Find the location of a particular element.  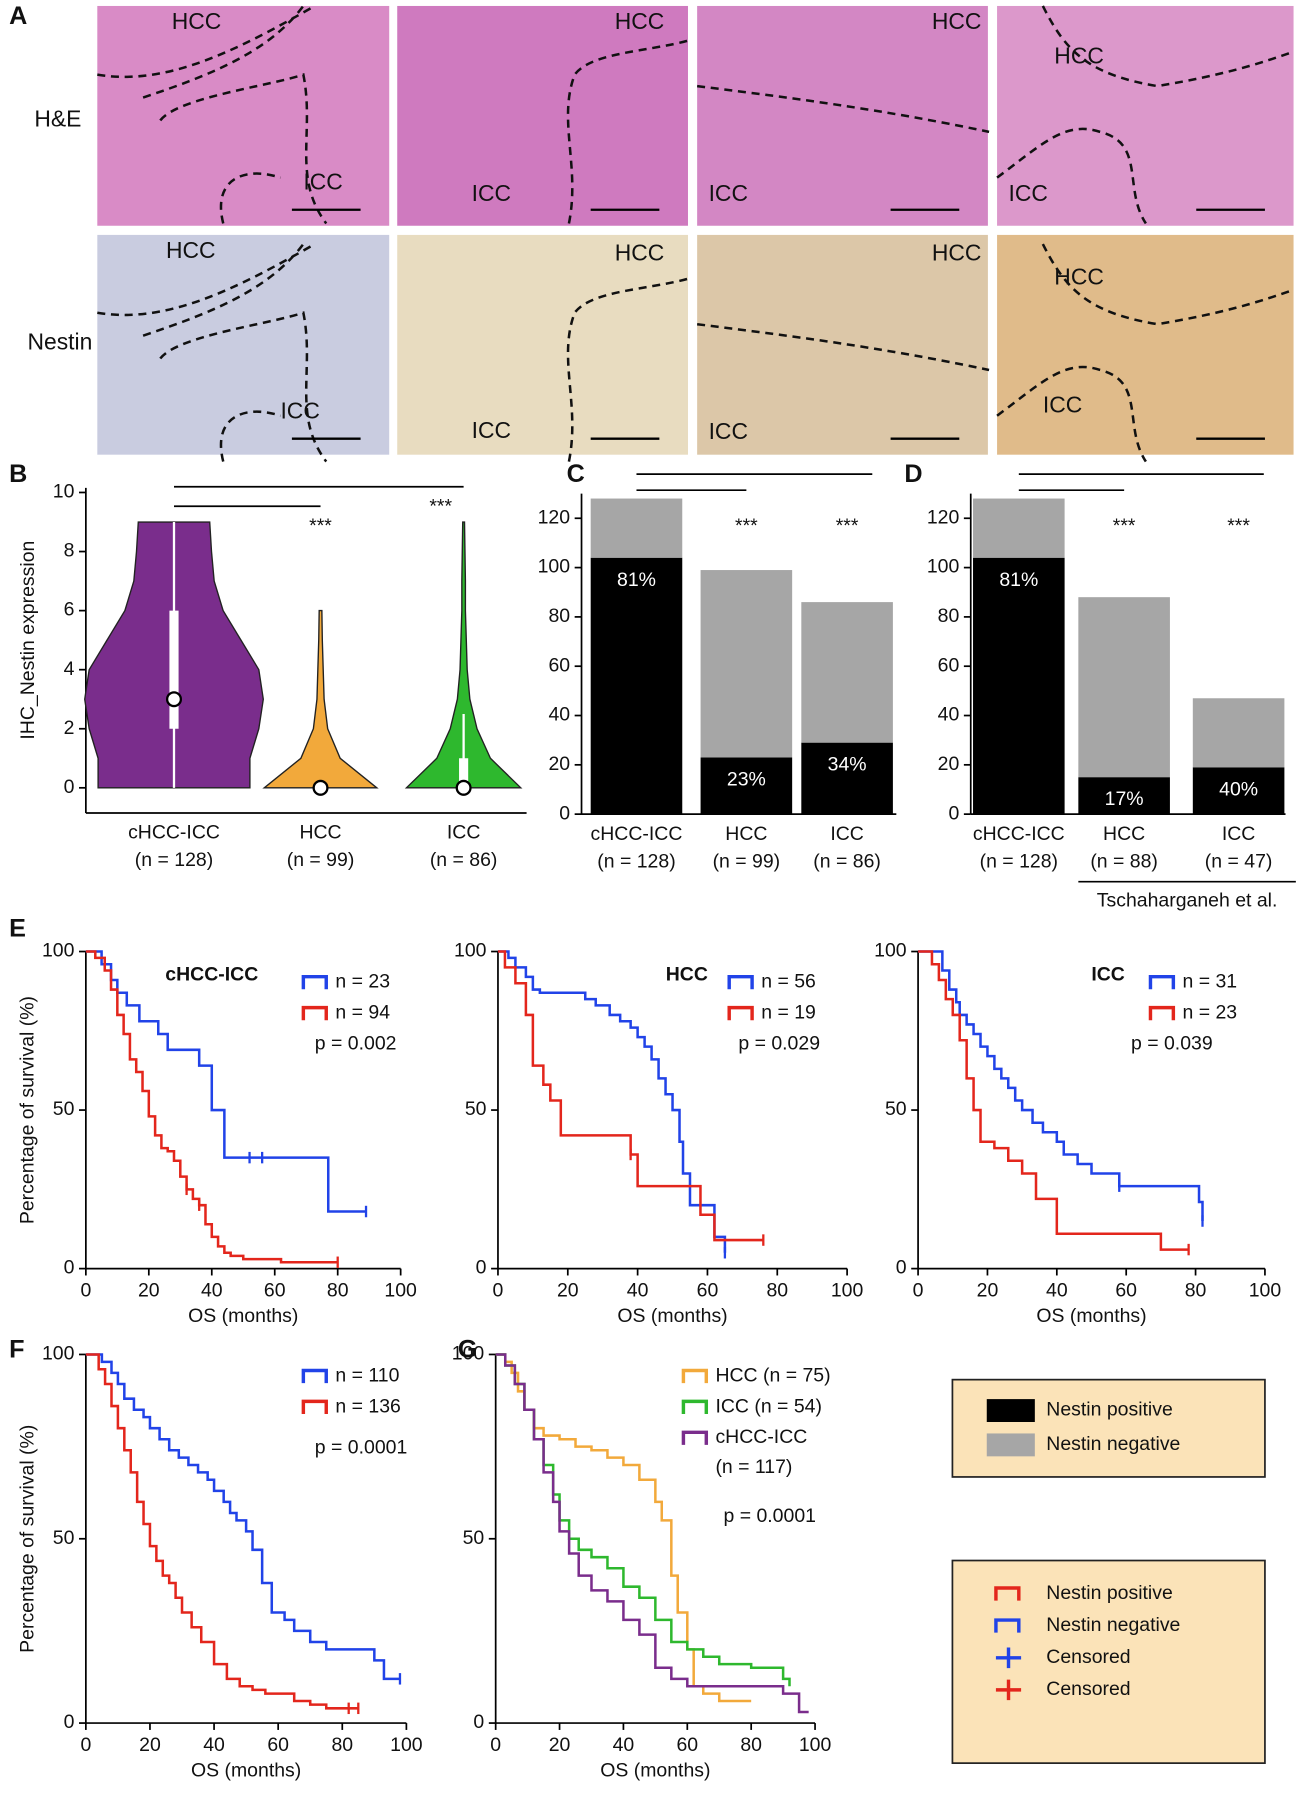

legend-label: (n = 117) is located at coordinates (753, 1467).